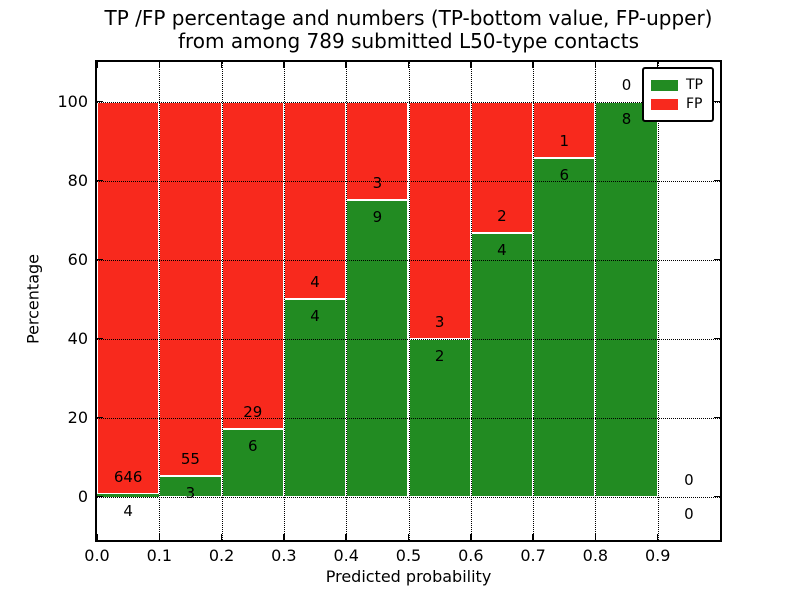  What do you see at coordinates (694, 85) in the screenshot?
I see `legend-label-tp: TP` at bounding box center [694, 85].